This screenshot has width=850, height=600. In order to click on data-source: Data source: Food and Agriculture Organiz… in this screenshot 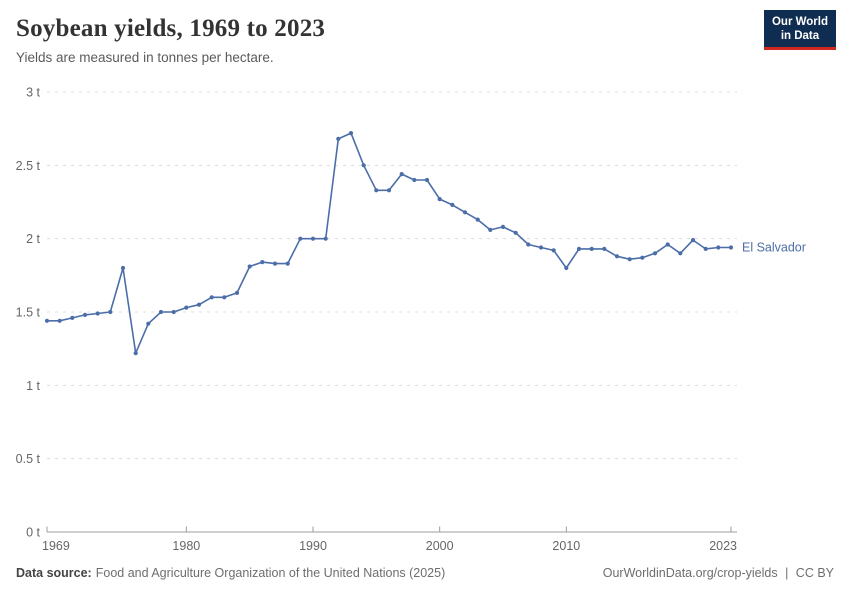, I will do `click(230, 573)`.